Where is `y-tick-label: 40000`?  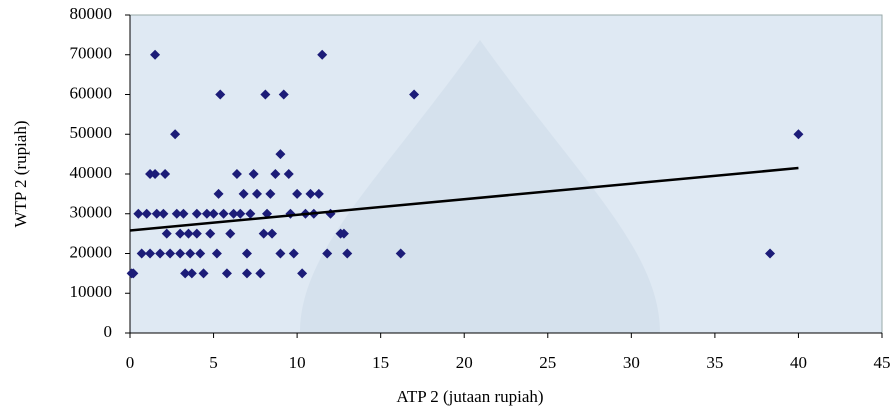 y-tick-label: 40000 is located at coordinates (91, 172).